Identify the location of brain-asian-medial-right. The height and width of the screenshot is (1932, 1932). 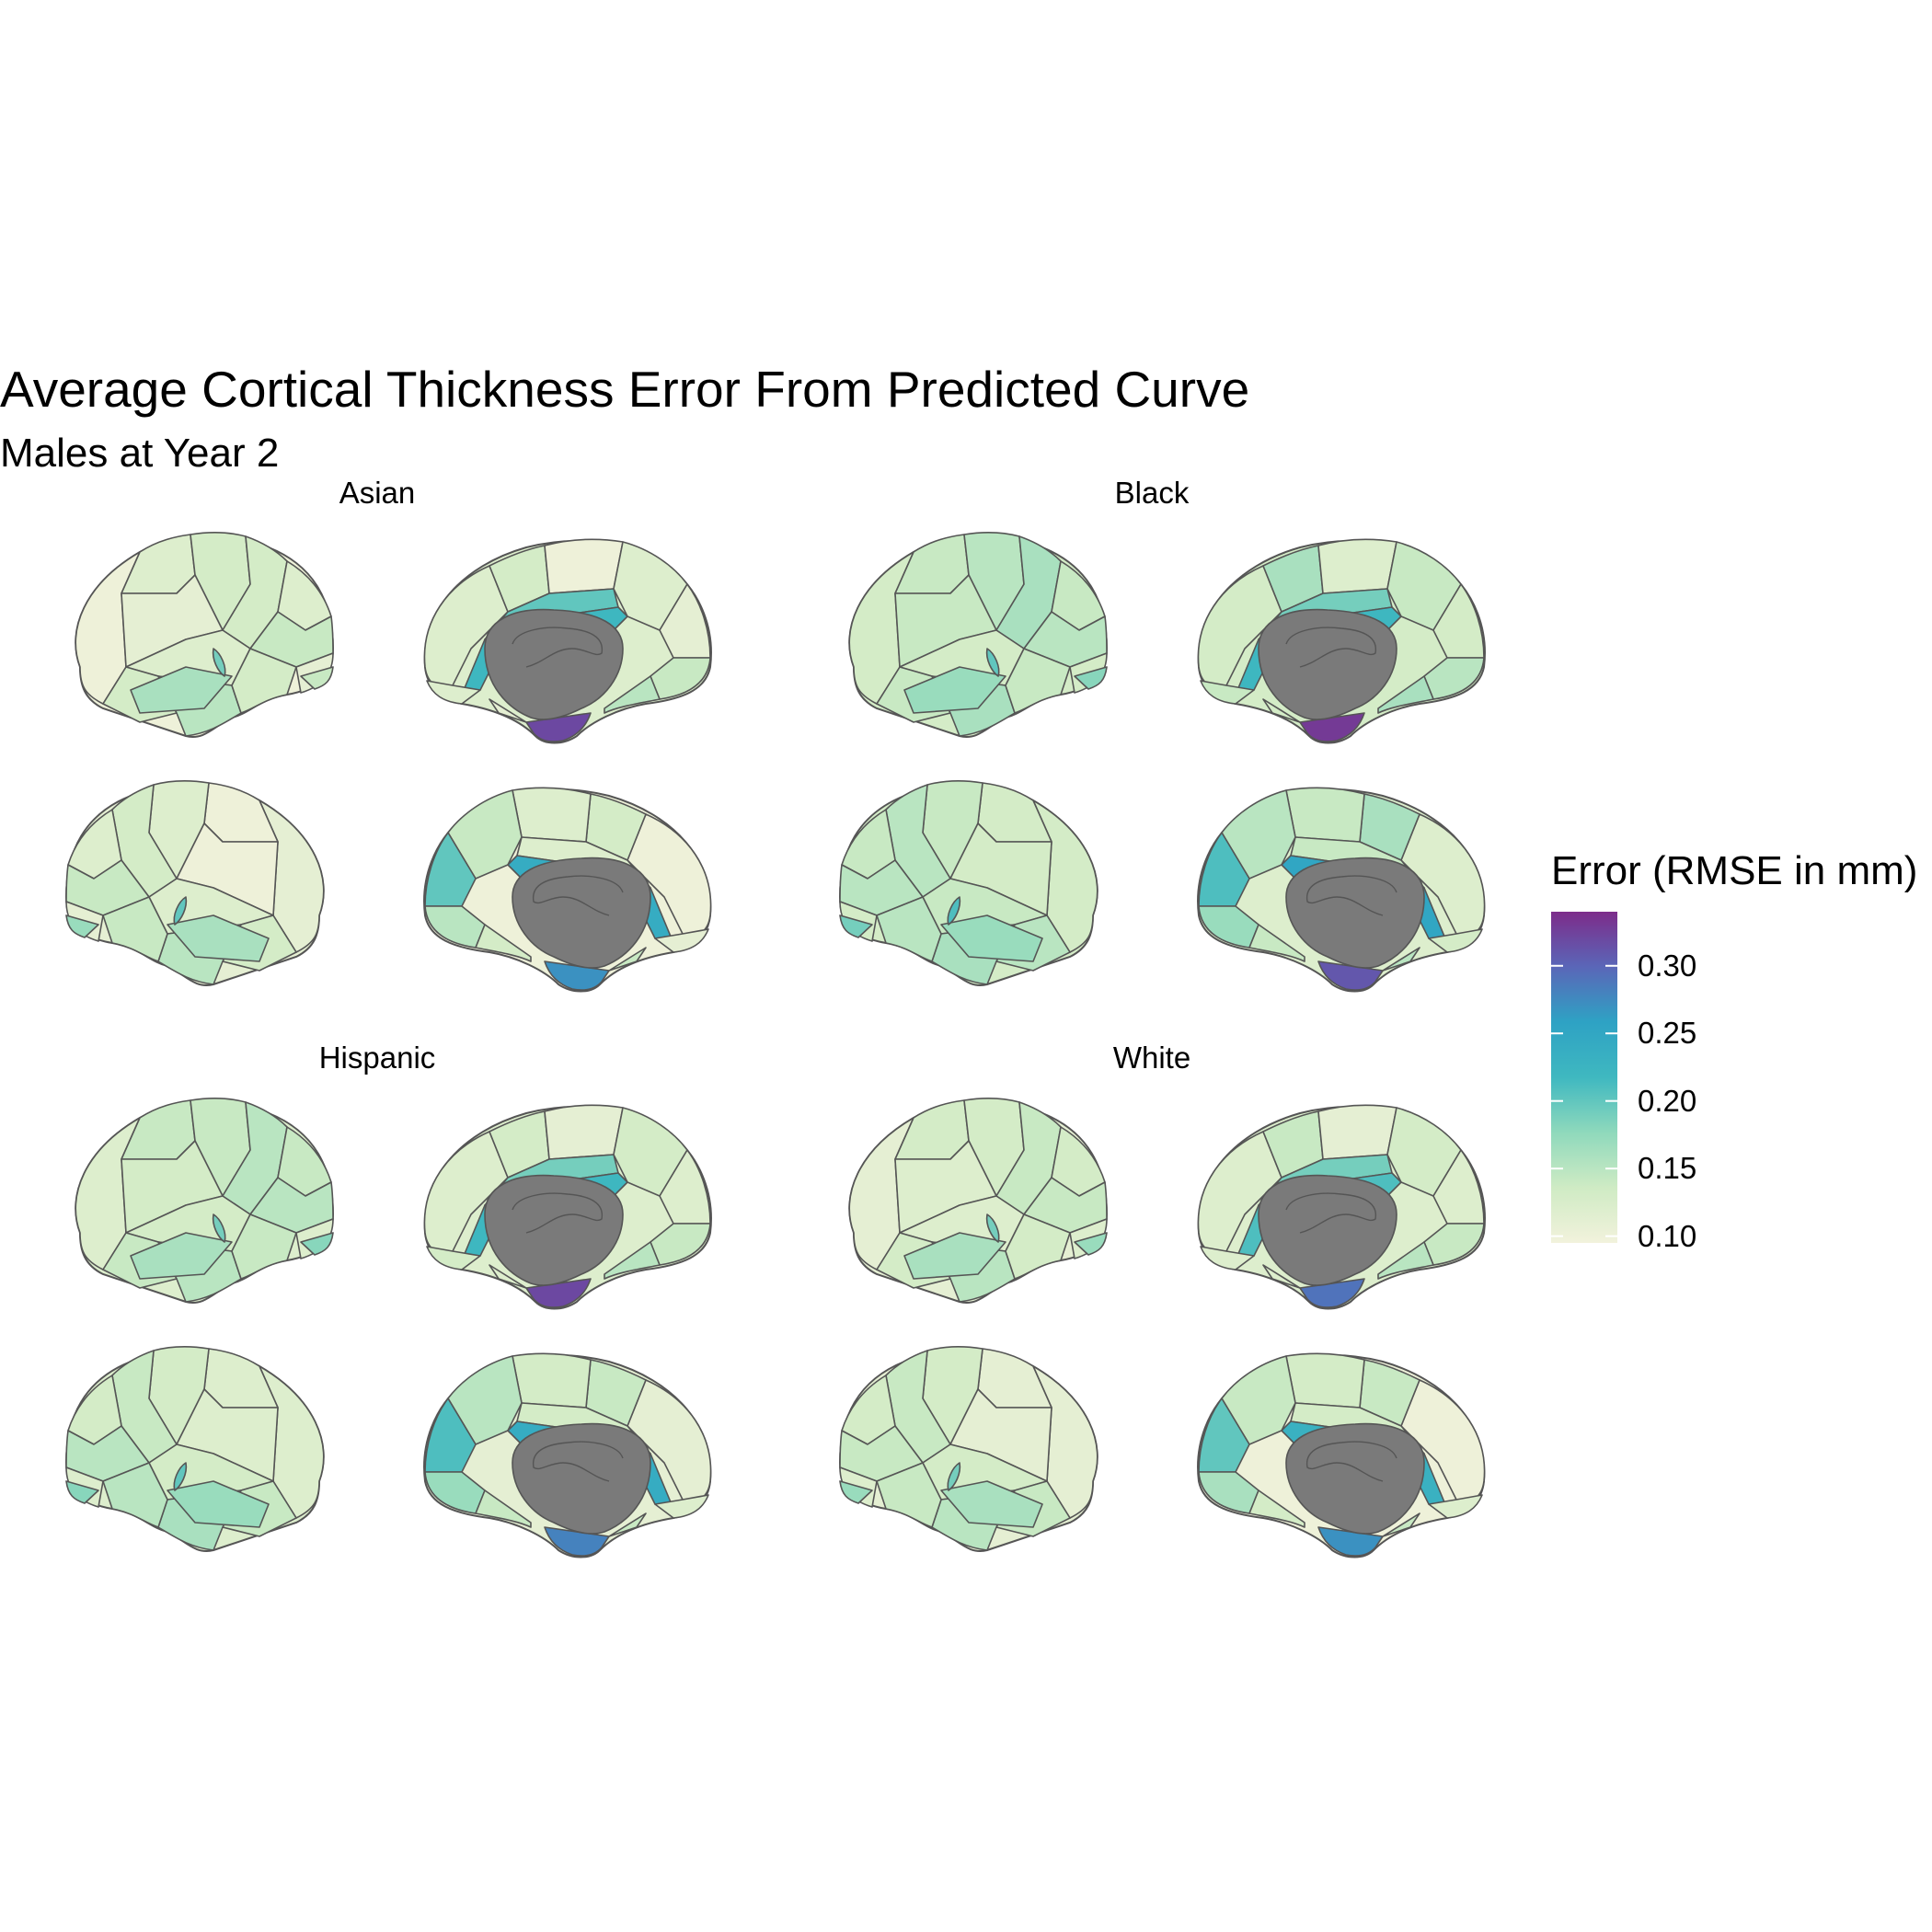
(567, 890).